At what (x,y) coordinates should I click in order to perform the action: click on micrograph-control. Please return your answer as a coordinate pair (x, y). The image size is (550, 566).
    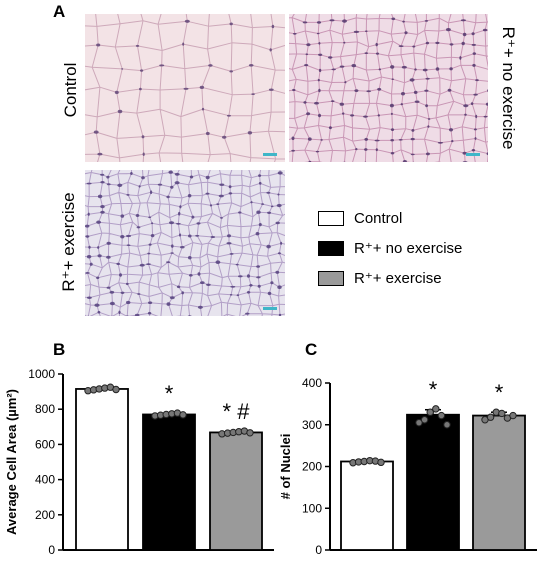
    Looking at the image, I should click on (185, 88).